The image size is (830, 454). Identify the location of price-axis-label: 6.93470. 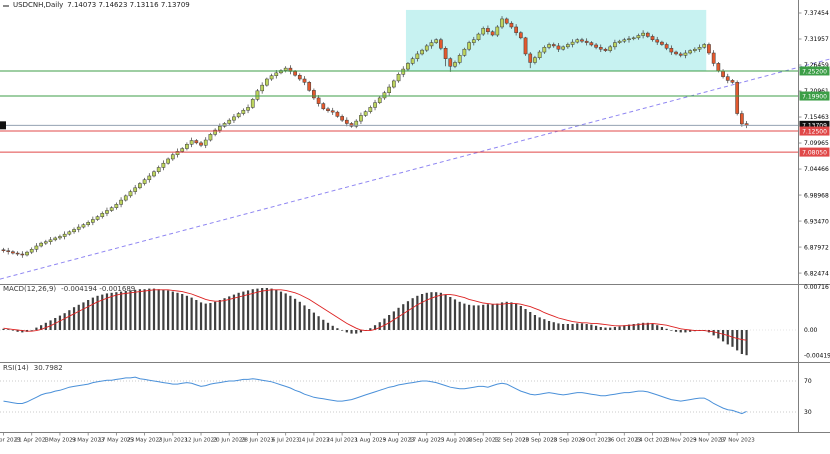
(816, 221).